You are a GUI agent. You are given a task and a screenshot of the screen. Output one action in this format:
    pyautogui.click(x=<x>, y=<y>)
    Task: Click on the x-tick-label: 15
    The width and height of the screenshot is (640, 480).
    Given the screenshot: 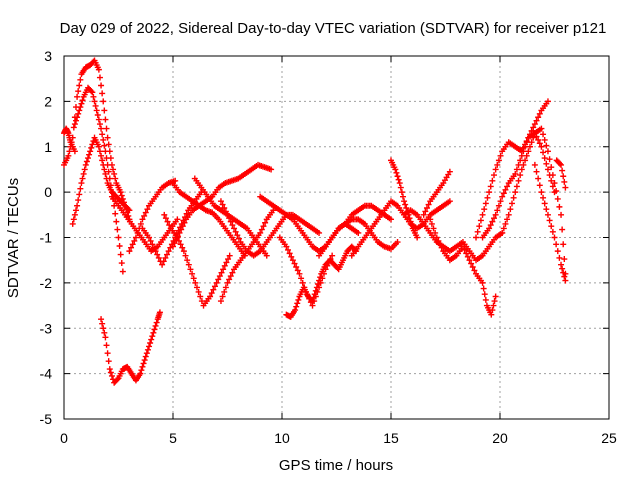 What is the action you would take?
    pyautogui.click(x=391, y=438)
    